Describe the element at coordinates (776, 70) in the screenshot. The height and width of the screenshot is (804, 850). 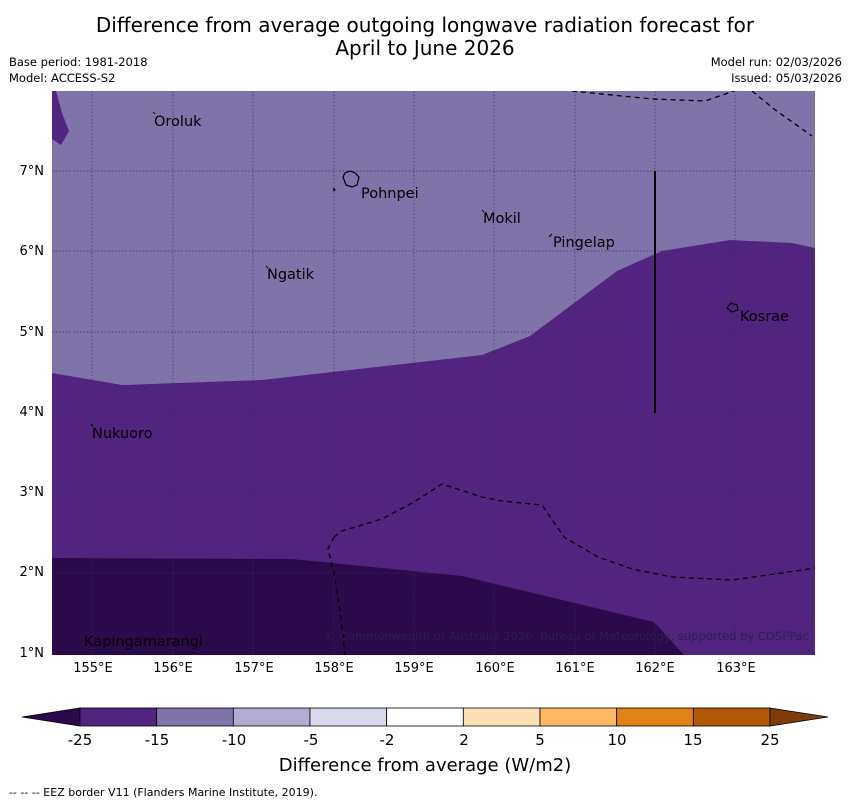
I see `meta-right: Model run: 02/03/2026 Issued: 05/03/2026` at that location.